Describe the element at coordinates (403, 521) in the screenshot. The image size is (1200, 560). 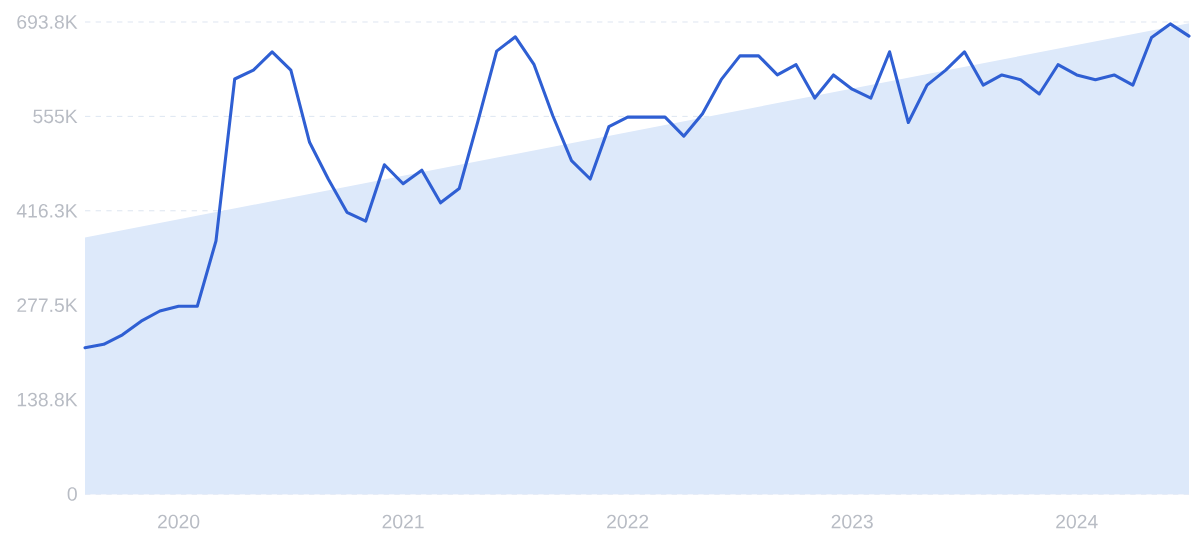
I see `x-tick-label: 2021` at that location.